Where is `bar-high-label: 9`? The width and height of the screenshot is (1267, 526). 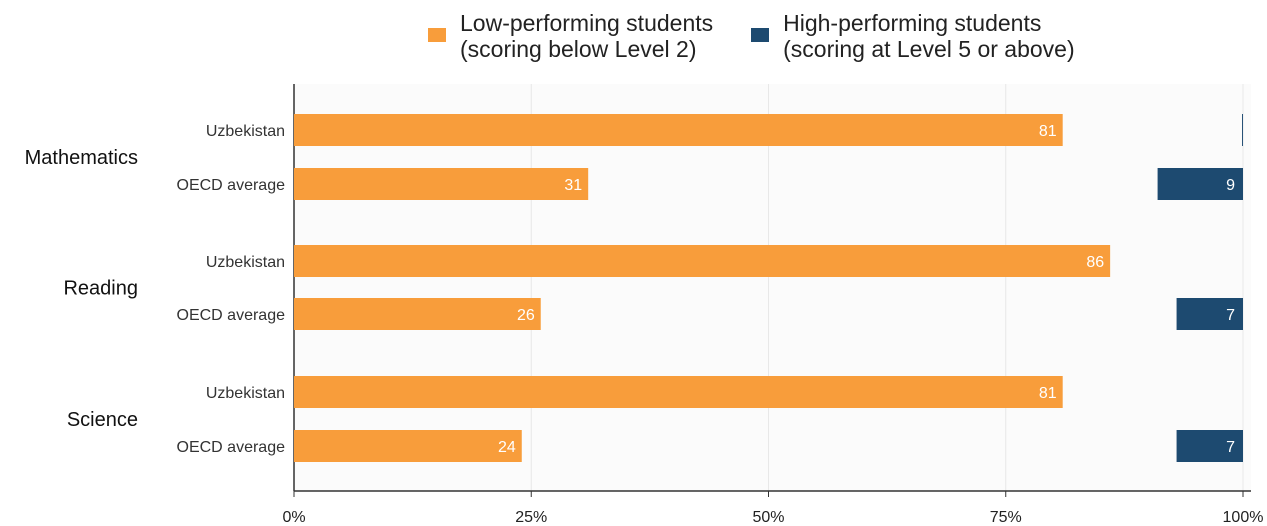 bar-high-label: 9 is located at coordinates (1230, 185).